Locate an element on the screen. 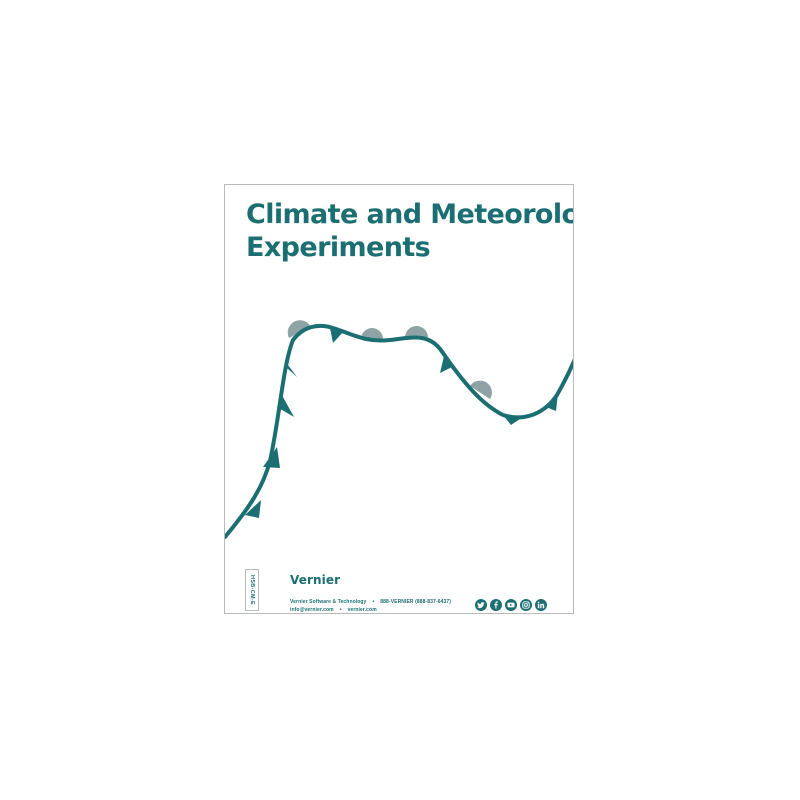  front-line is located at coordinates (399, 431).